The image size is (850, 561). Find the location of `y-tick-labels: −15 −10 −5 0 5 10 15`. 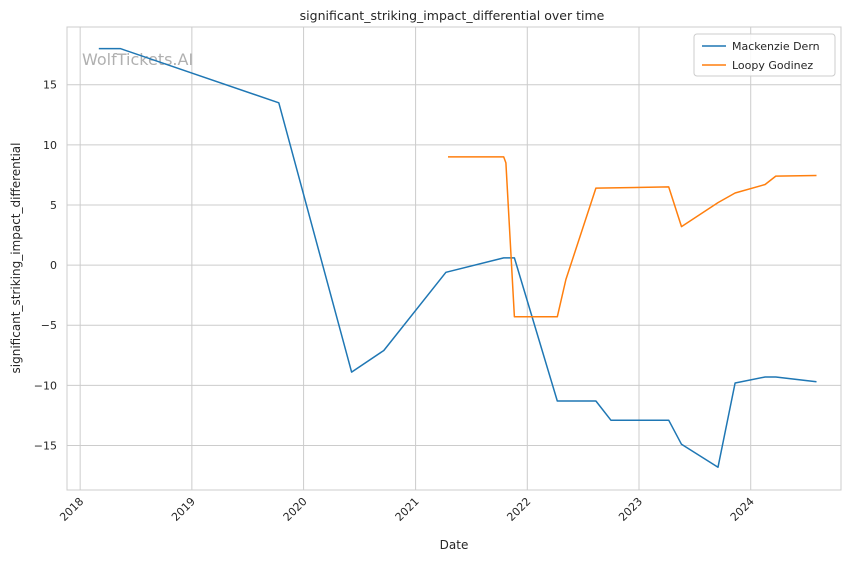

y-tick-labels: −15 −10 −5 0 5 10 15 is located at coordinates (45, 266).